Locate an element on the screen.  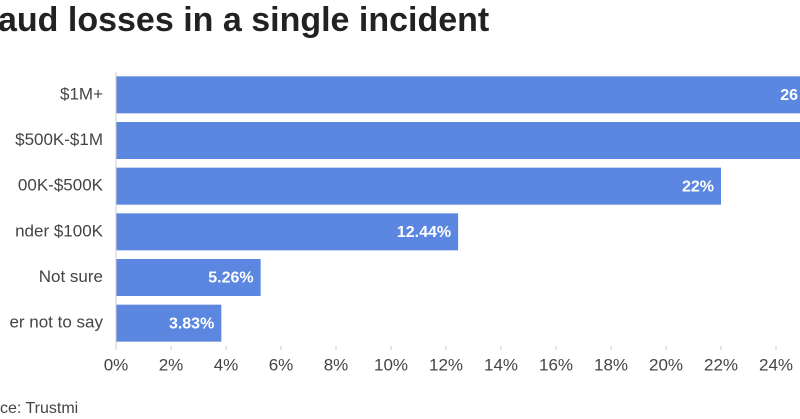
value-label: 5.26% is located at coordinates (230, 278).